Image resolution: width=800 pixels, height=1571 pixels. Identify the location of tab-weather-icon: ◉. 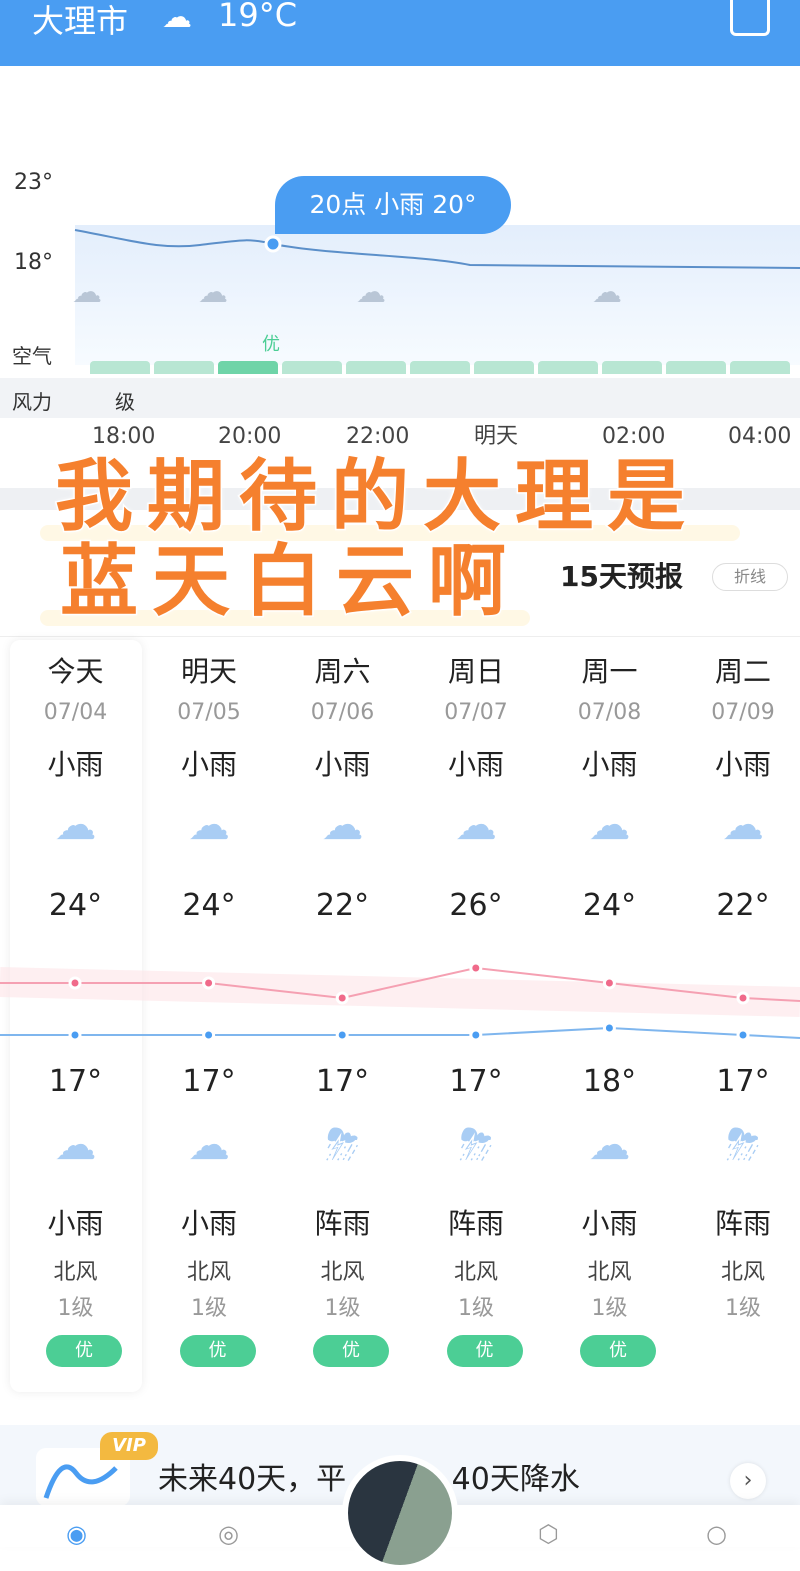
(76, 1534).